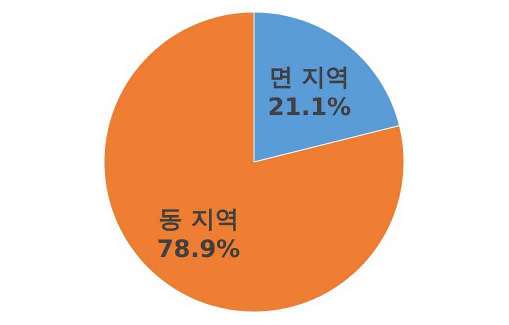 Image resolution: width=509 pixels, height=325 pixels. I want to click on slice-label: 면 지역, so click(309, 77).